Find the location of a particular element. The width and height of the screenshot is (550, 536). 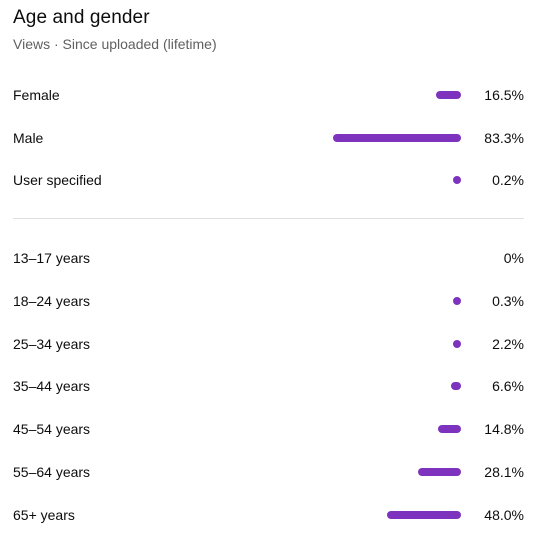

age-row-18-24: 18–24 years 0.3% is located at coordinates (268, 301).